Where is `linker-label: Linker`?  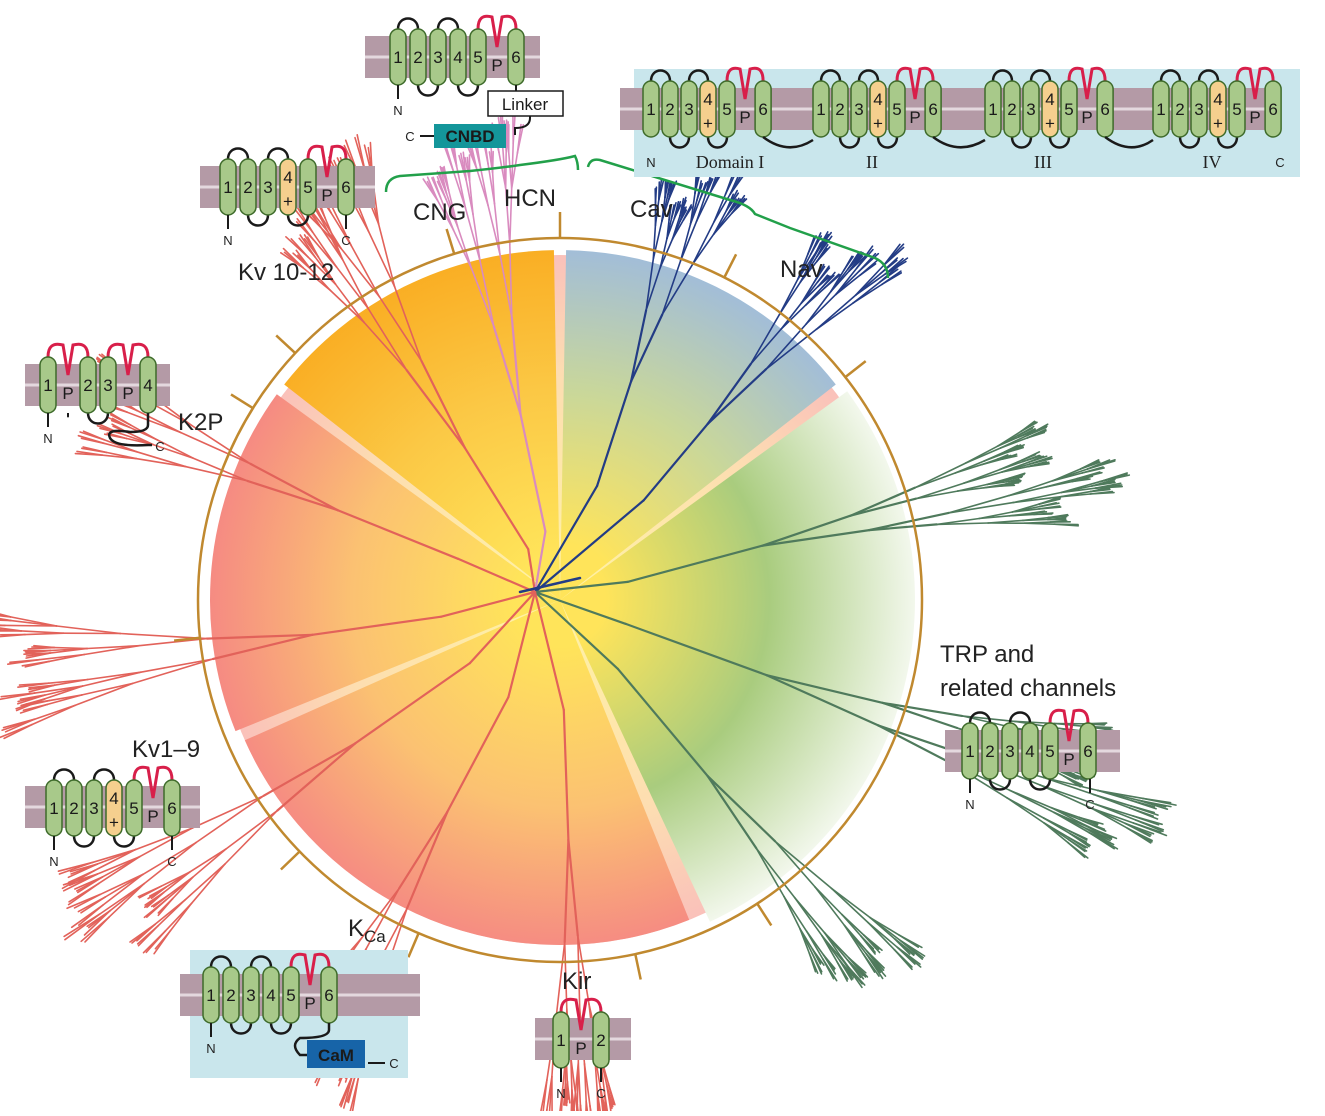
linker-label: Linker is located at coordinates (525, 104).